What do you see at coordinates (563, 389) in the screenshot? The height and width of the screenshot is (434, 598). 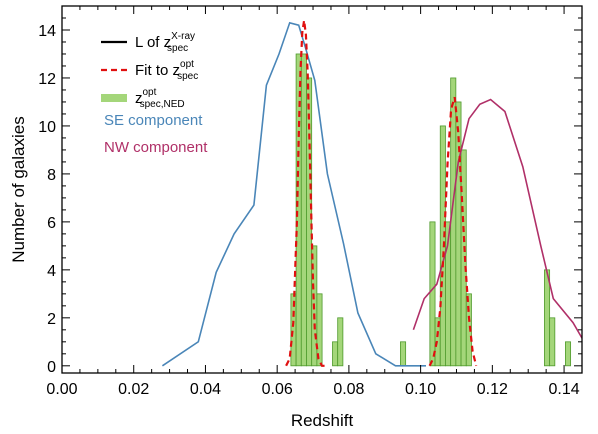 I see `x-tick-label: 0.14` at bounding box center [563, 389].